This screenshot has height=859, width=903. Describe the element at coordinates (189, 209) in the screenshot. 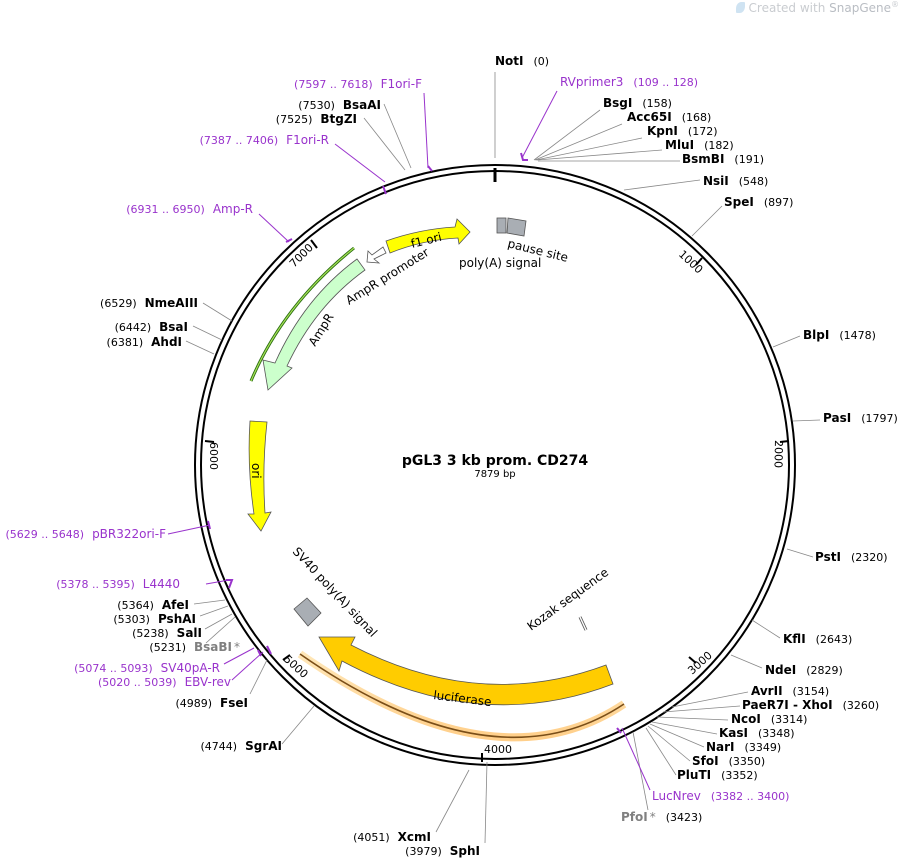

I see `primer-label-amp-r: (6931 .. 6950) Amp-R` at that location.